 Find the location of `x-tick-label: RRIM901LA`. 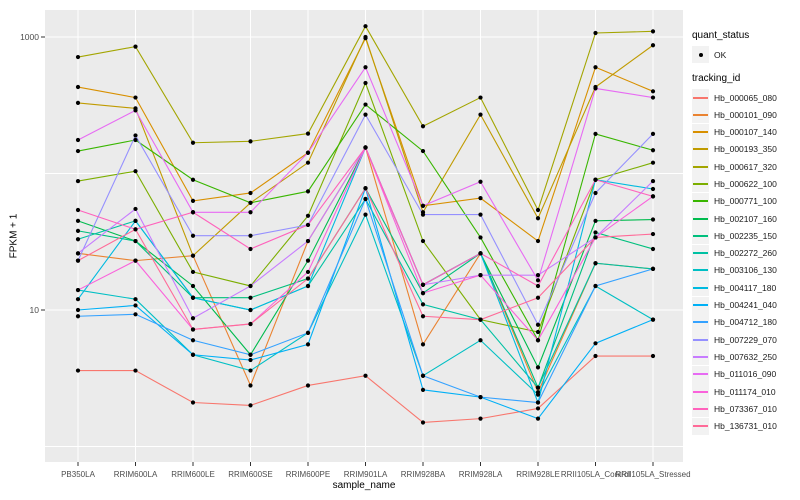

x-tick-label: RRIM901LA is located at coordinates (366, 474).